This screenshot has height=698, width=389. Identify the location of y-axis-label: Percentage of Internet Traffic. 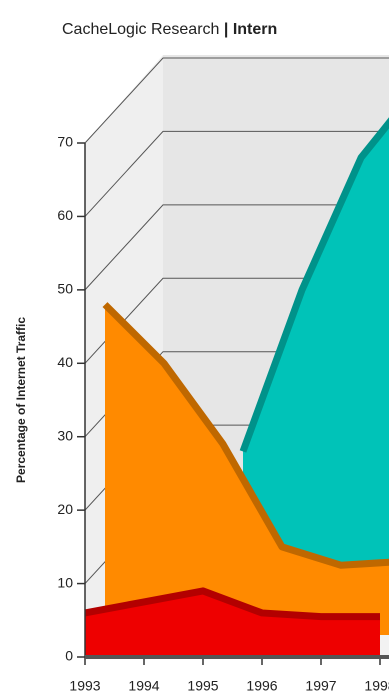
(21, 400).